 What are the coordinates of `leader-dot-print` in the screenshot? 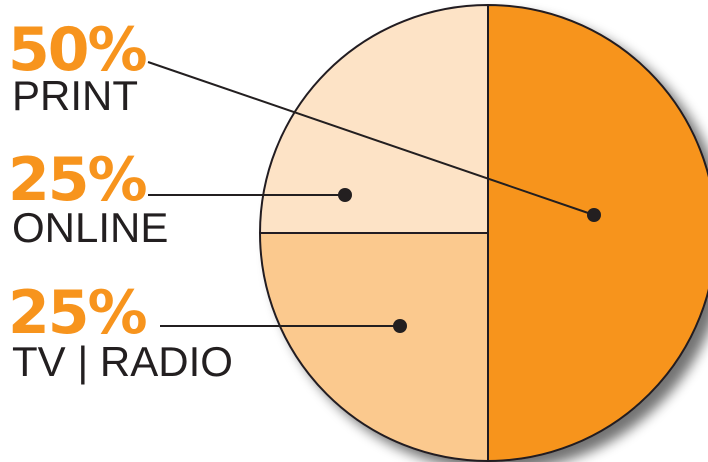 It's located at (594, 215).